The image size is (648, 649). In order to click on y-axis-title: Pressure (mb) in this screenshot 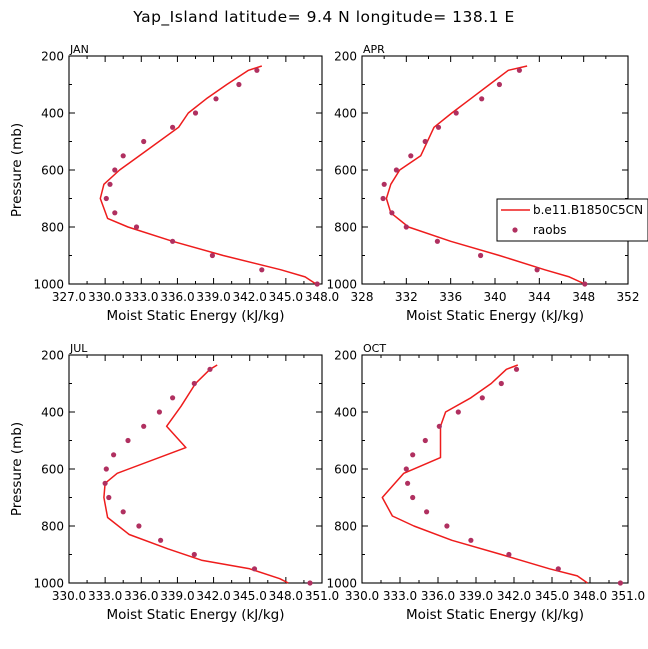, I will do `click(17, 469)`.